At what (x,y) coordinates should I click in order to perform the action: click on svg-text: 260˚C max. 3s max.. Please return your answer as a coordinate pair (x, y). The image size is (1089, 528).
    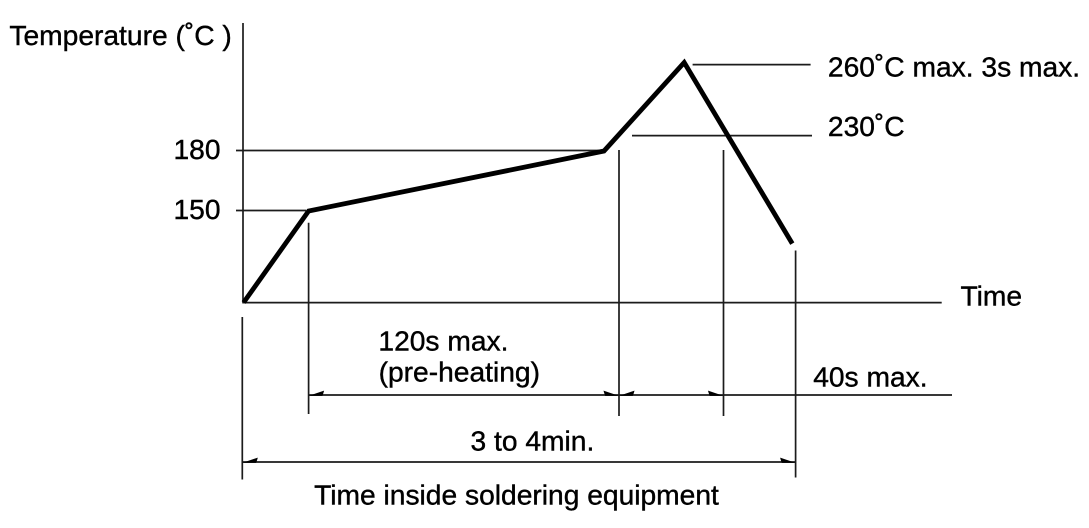
    Looking at the image, I should click on (954, 66).